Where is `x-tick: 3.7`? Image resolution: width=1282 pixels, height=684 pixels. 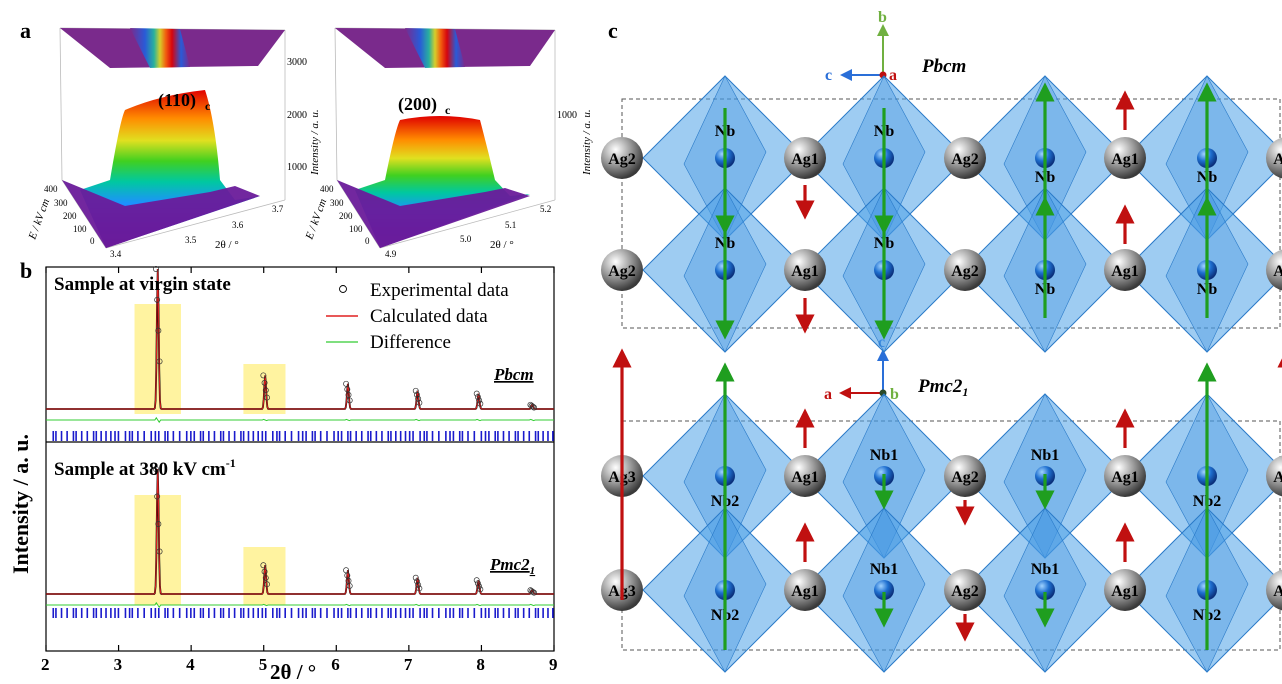 x-tick: 3.7 is located at coordinates (278, 209).